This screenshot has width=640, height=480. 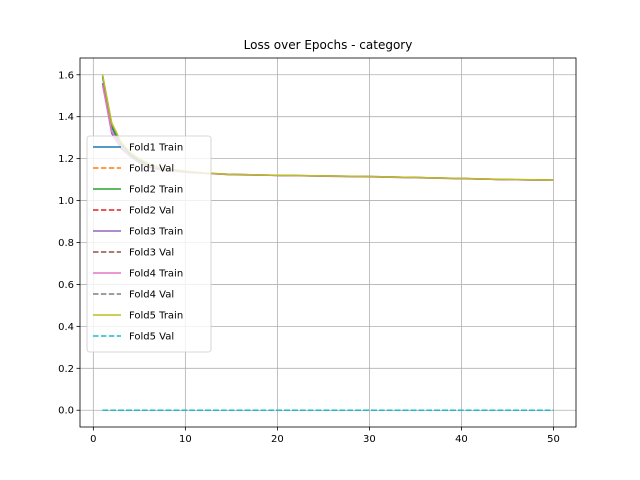 What do you see at coordinates (93, 439) in the screenshot?
I see `x-tick-label: 0` at bounding box center [93, 439].